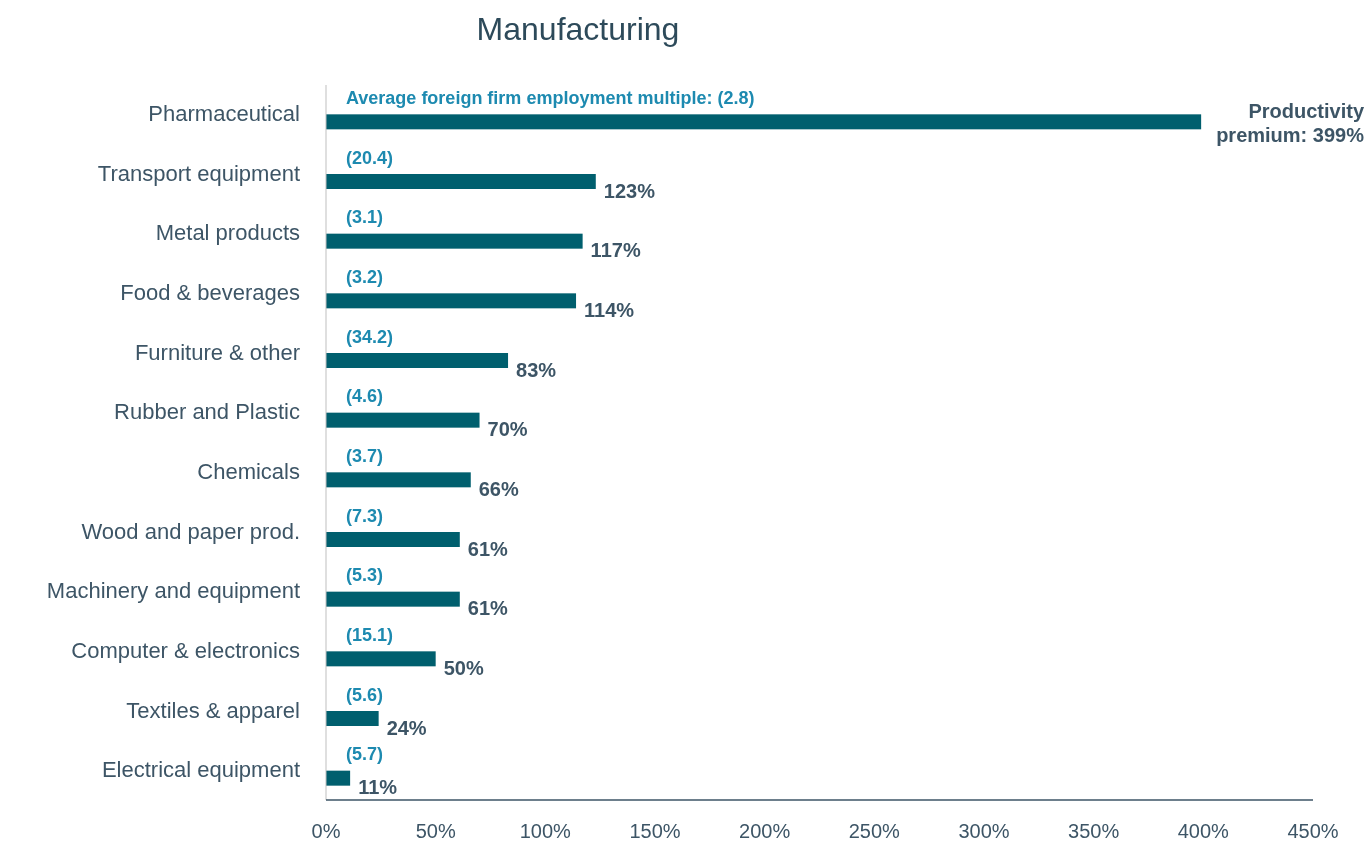  What do you see at coordinates (545, 830) in the screenshot?
I see `x-tick-label: 100%` at bounding box center [545, 830].